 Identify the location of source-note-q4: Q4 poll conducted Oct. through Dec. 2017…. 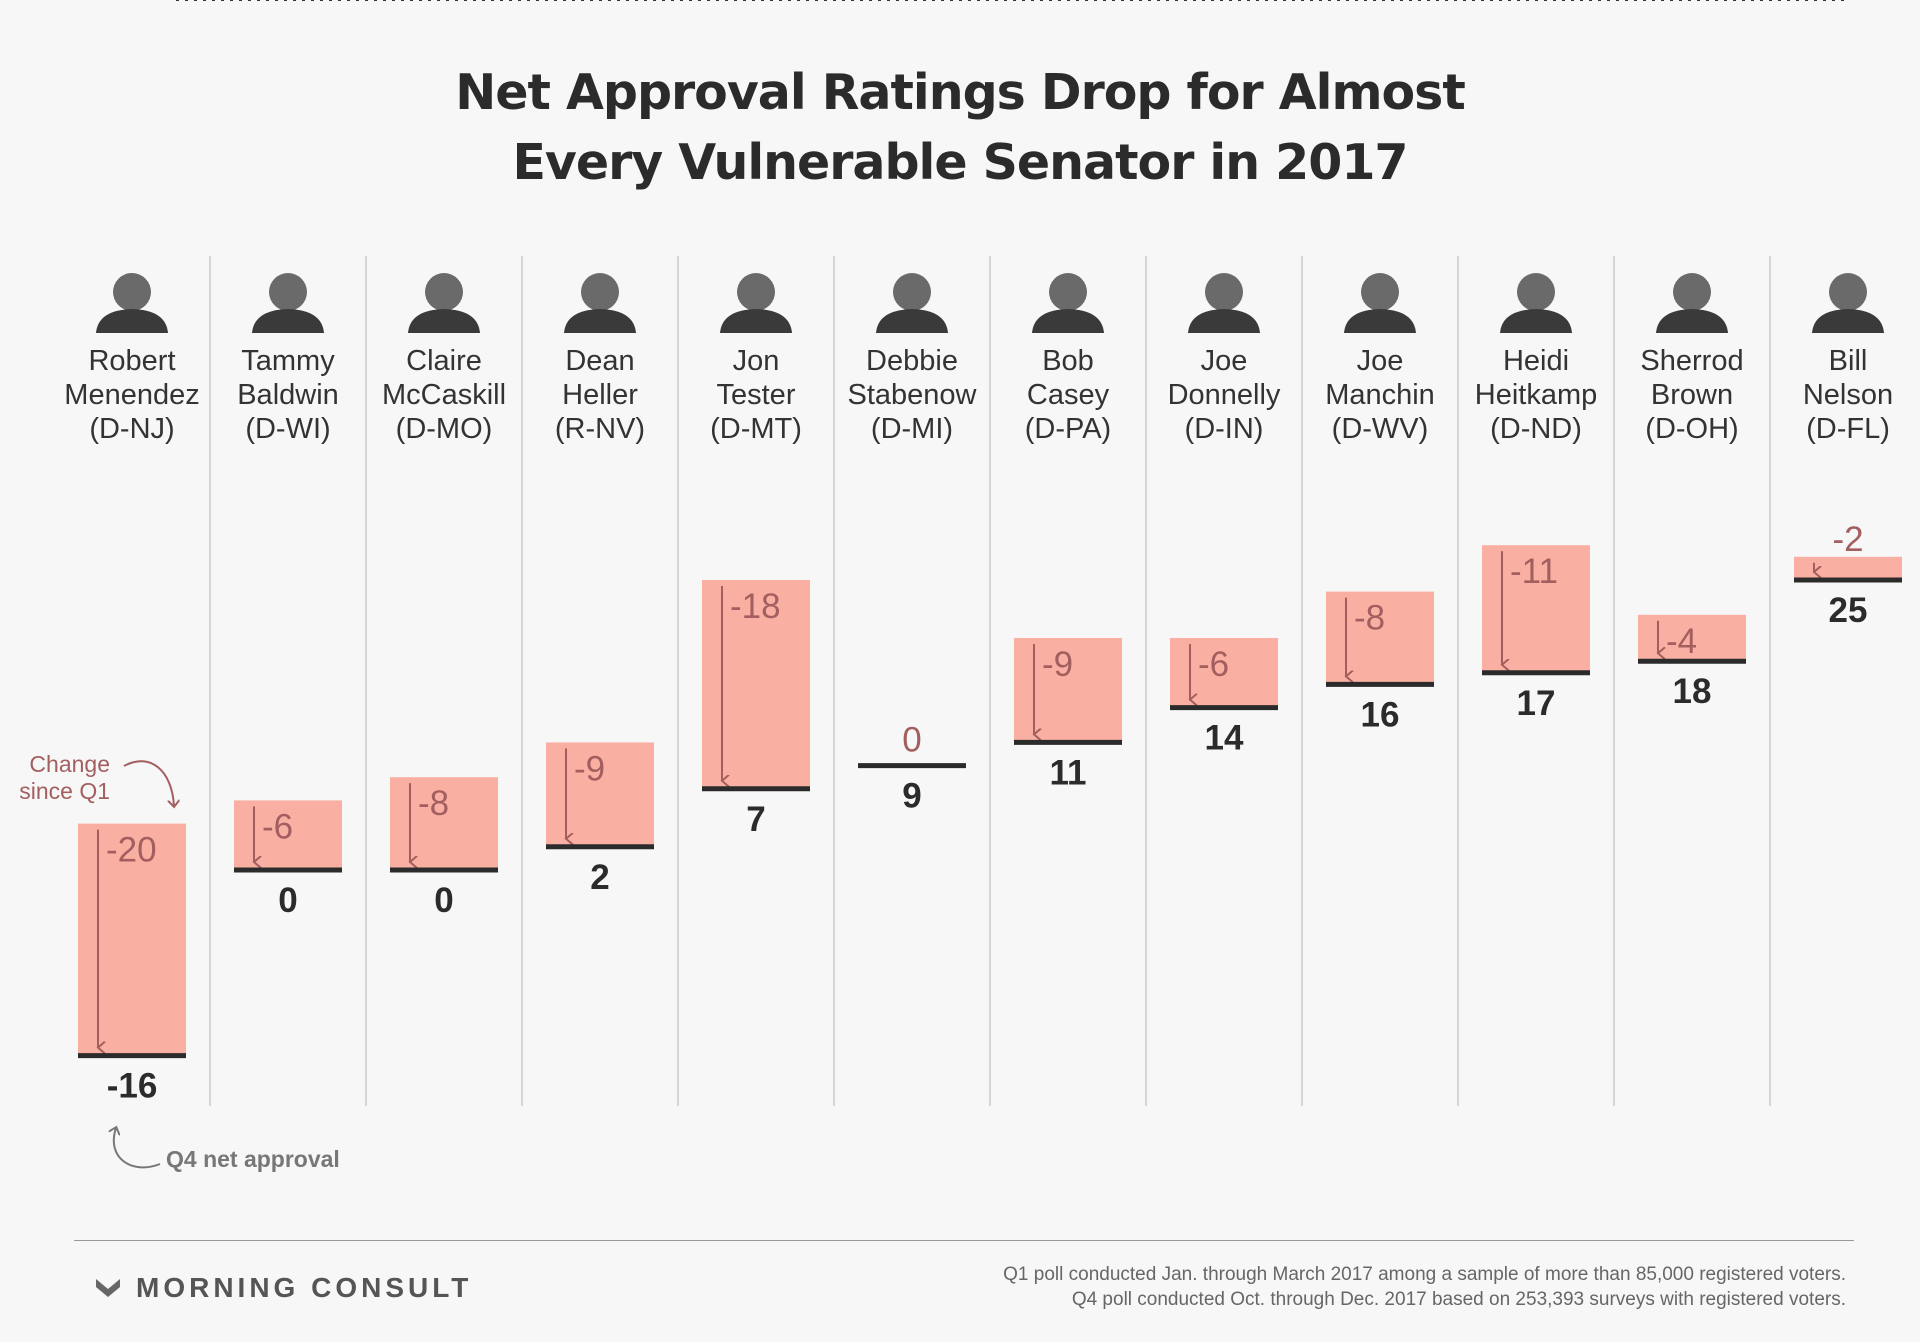
(1458, 1299).